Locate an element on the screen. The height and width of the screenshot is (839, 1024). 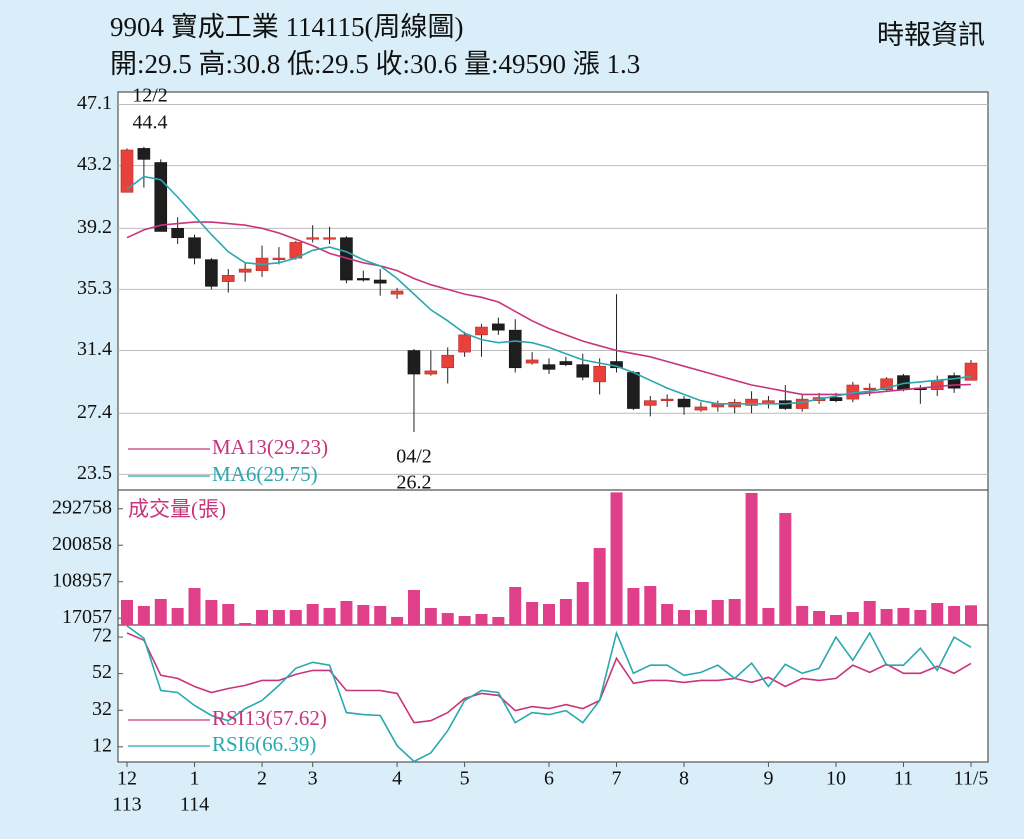
x-tick-label: 11 is located at coordinates (903, 779).